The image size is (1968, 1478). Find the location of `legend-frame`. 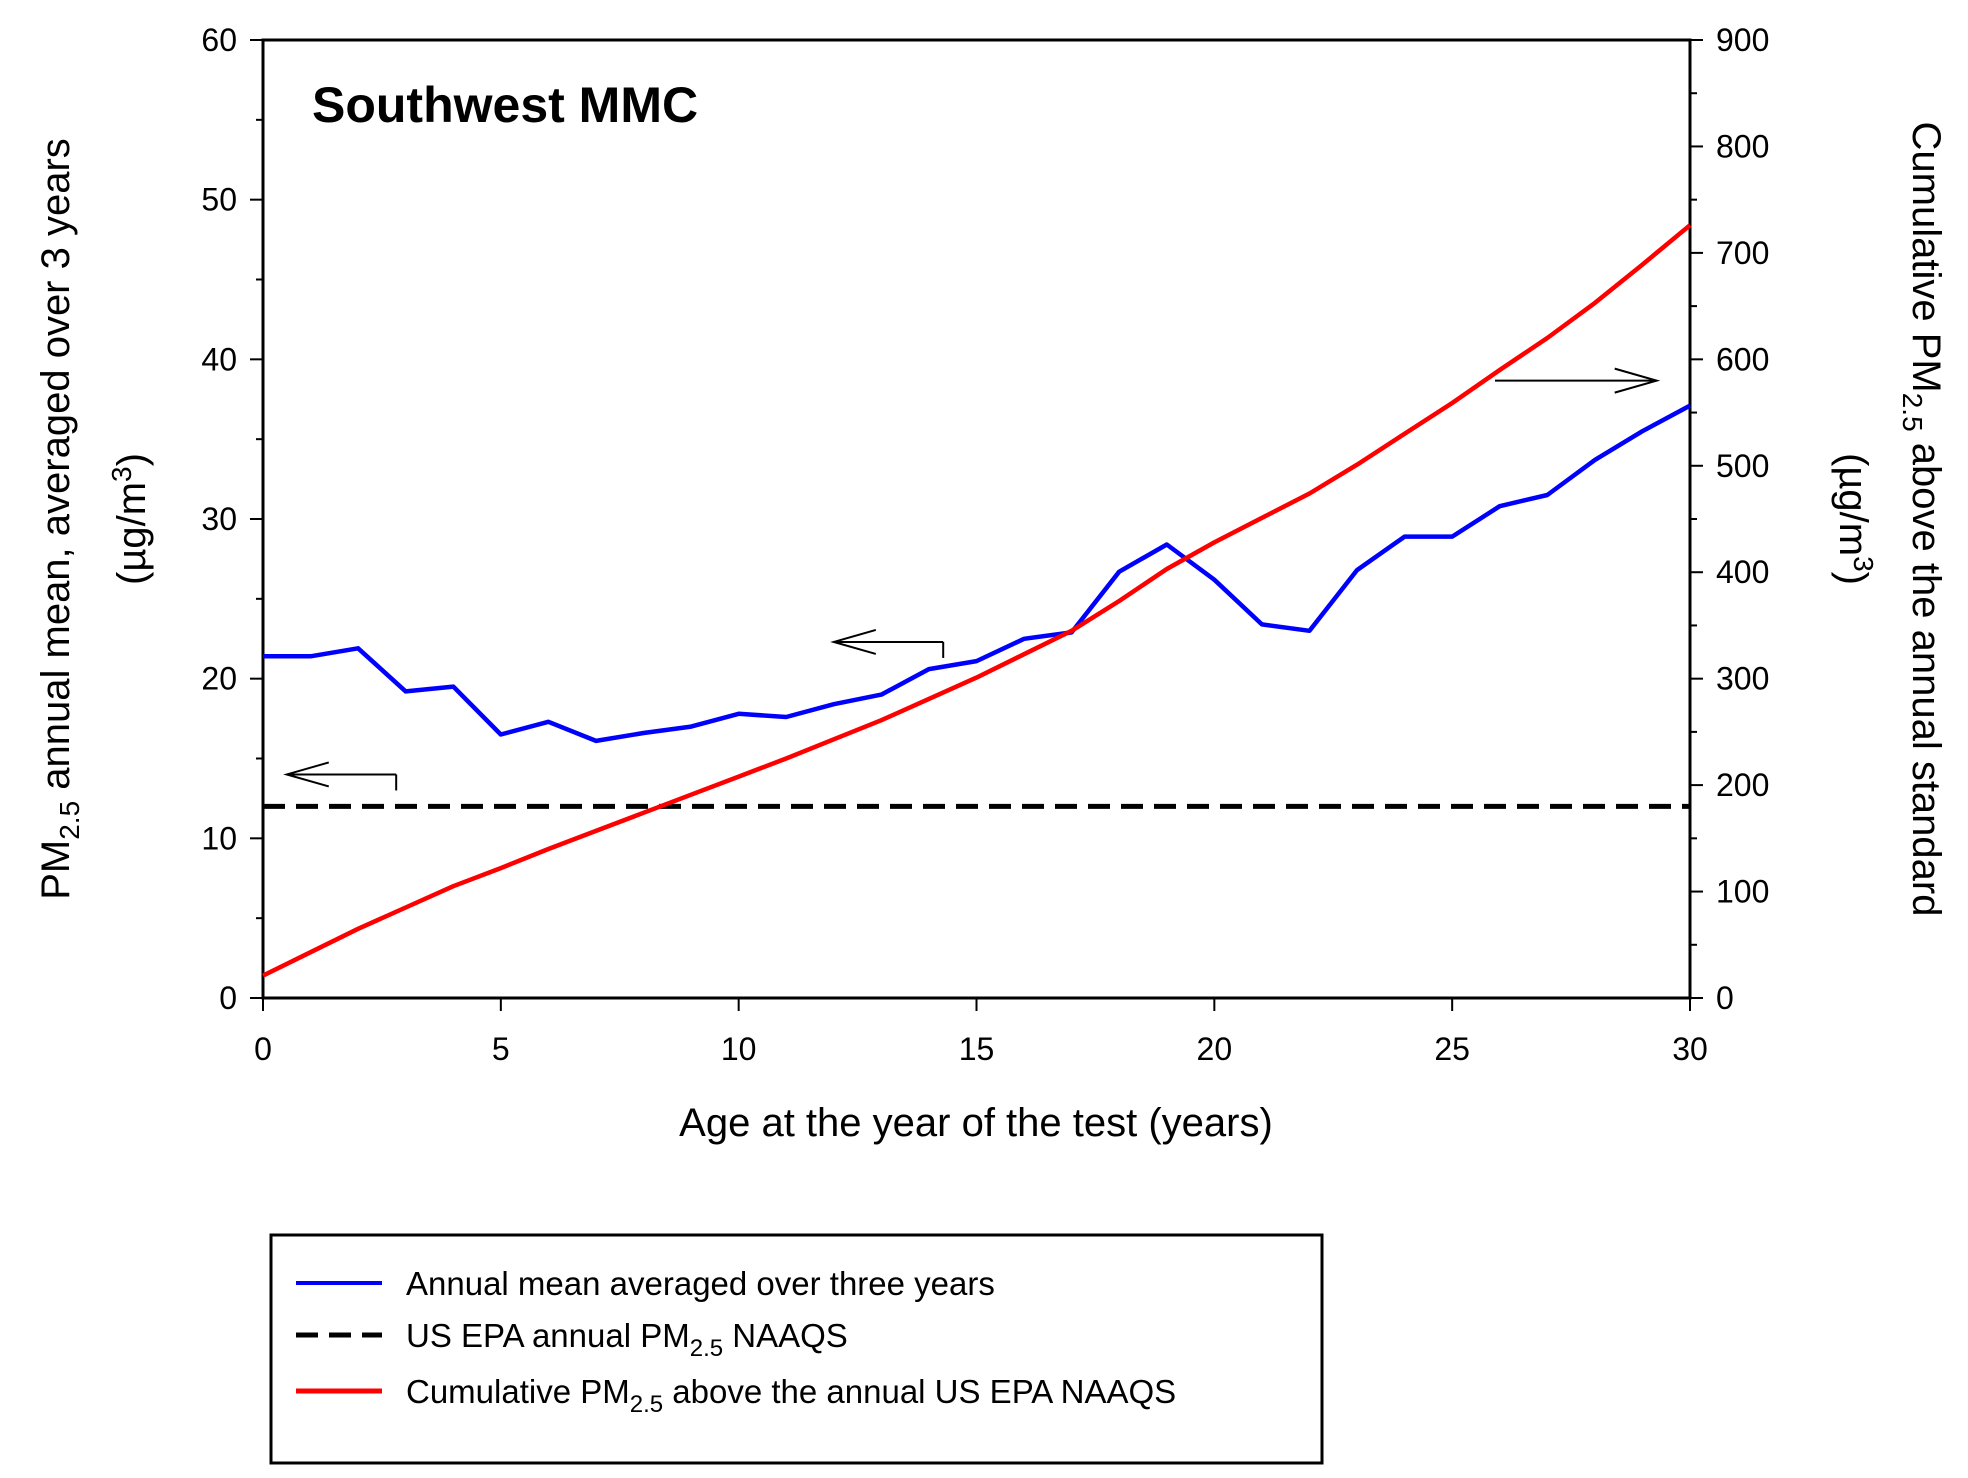

legend-frame is located at coordinates (796, 1349).